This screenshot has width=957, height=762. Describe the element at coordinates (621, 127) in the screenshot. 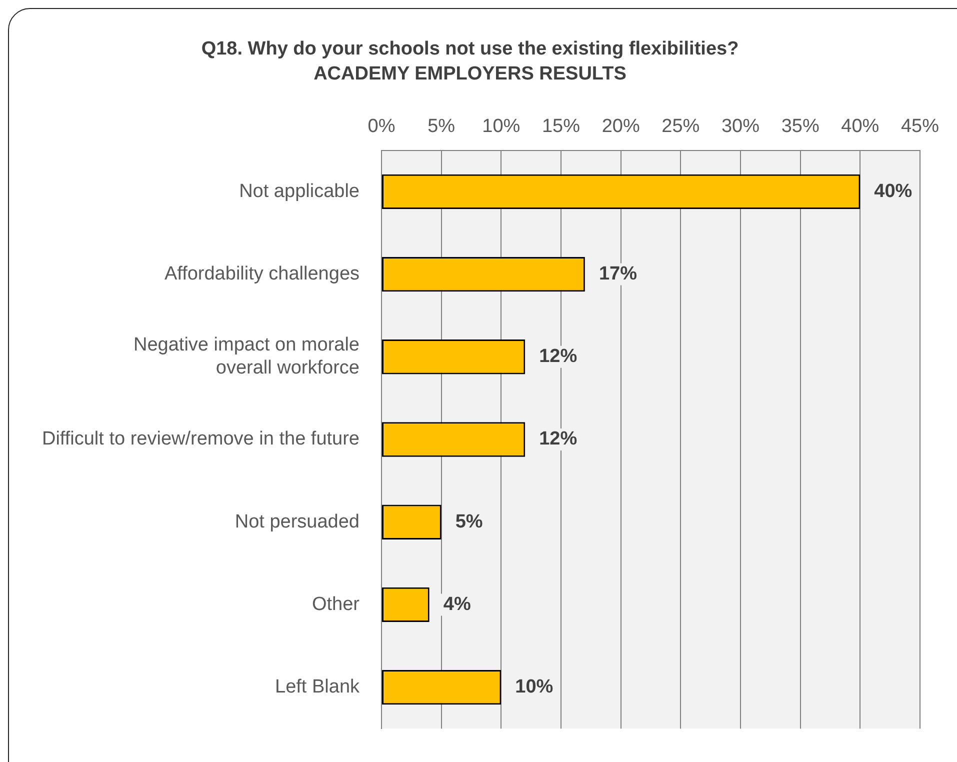

I see `x-tick-label: 20%` at that location.